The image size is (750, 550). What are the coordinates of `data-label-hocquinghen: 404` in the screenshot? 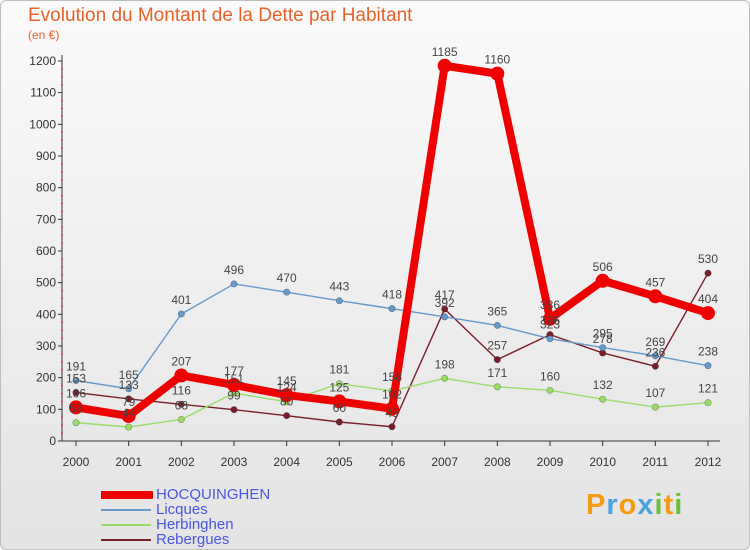 It's located at (708, 299).